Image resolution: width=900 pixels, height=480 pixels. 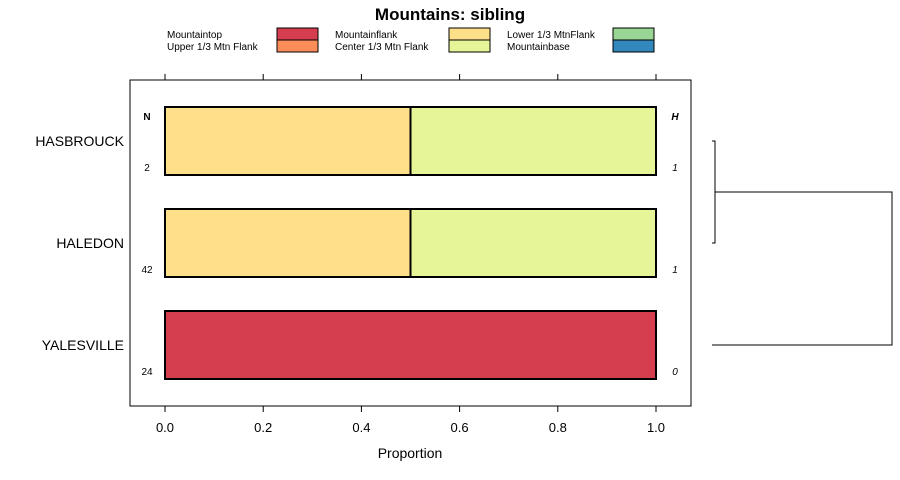 What do you see at coordinates (656, 427) in the screenshot?
I see `x-tick-label-5: 1.0` at bounding box center [656, 427].